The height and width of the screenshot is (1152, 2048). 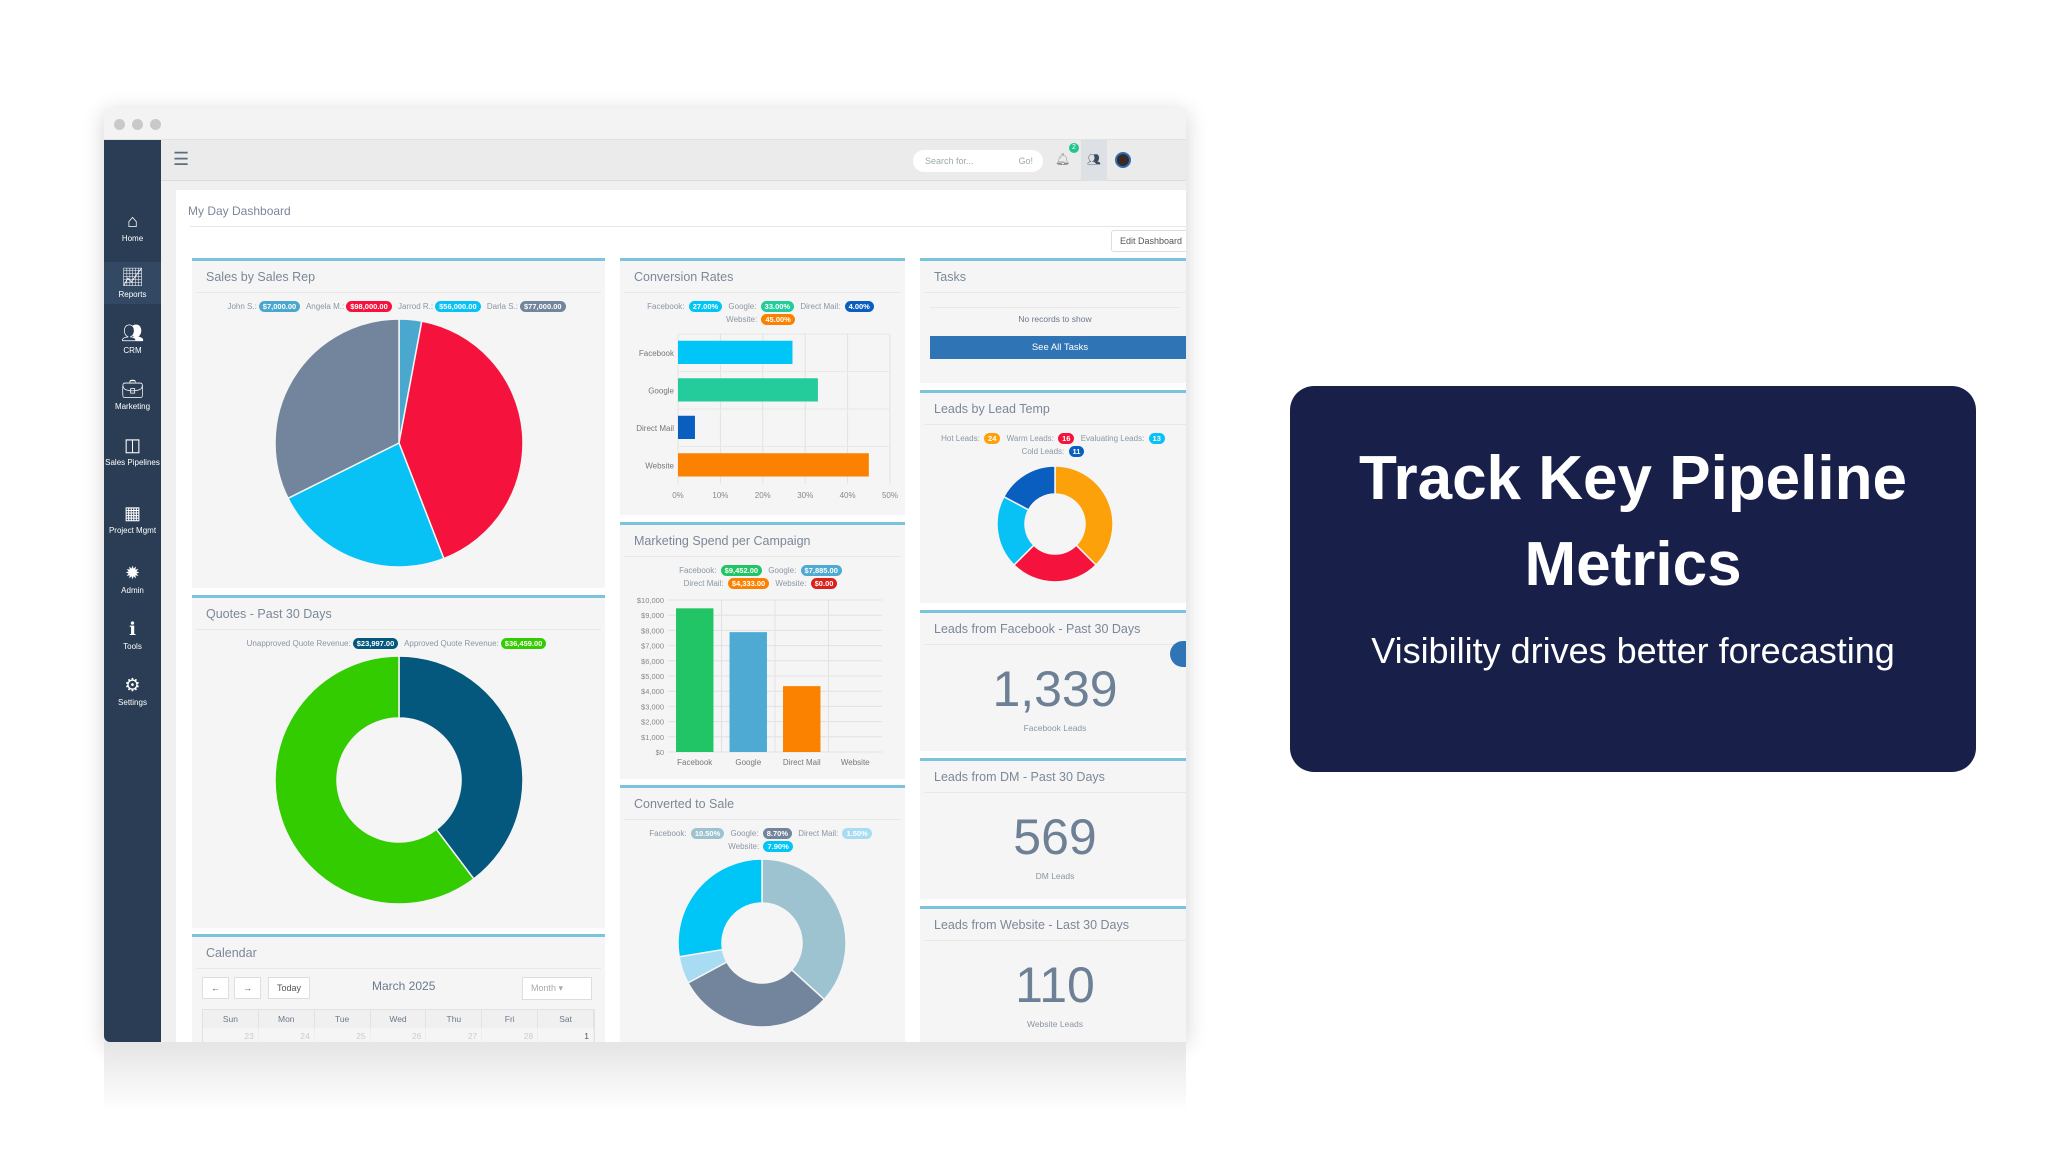 I want to click on calendar-day: 27, so click(x=454, y=1035).